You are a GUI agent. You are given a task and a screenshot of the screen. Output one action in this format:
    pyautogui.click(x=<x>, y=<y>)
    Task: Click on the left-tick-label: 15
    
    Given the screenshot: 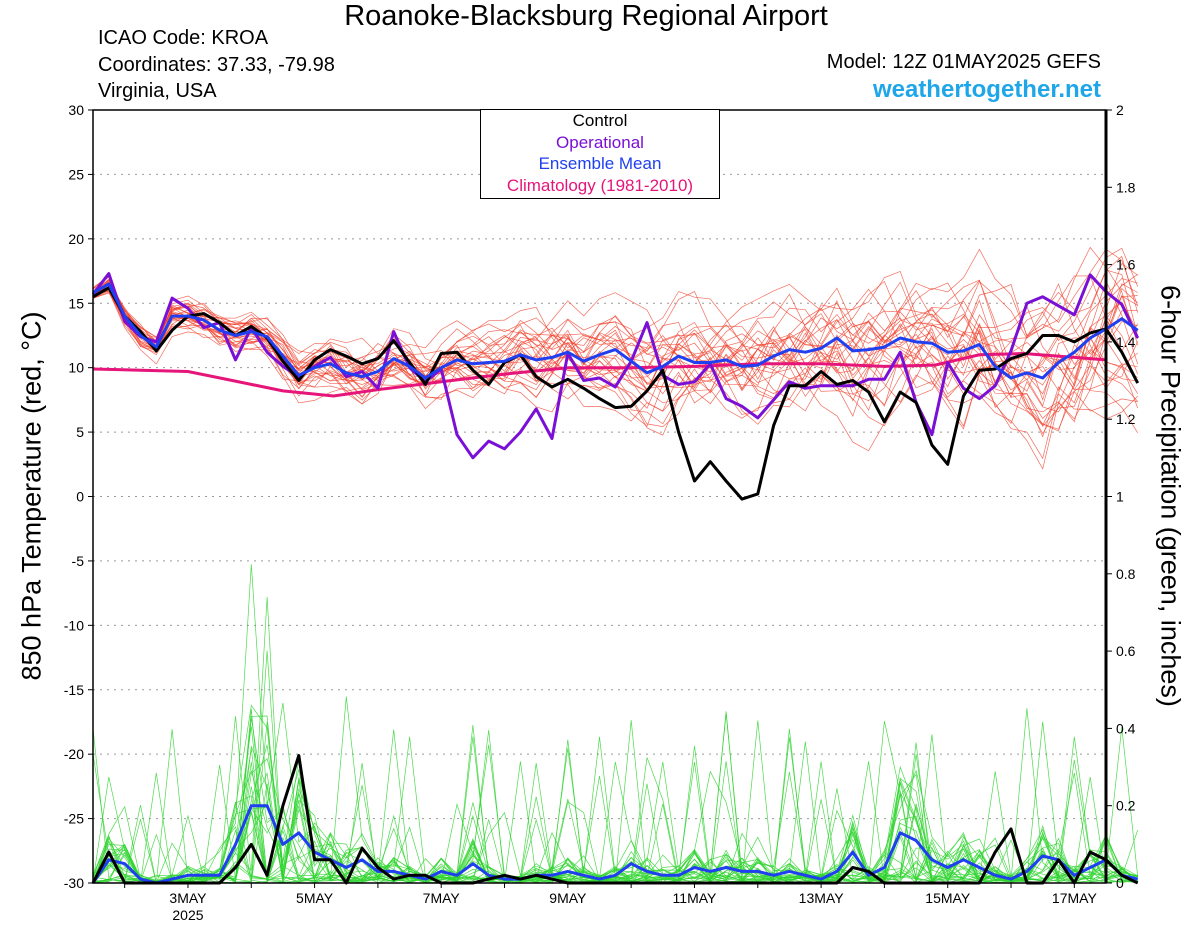 What is the action you would take?
    pyautogui.click(x=76, y=303)
    